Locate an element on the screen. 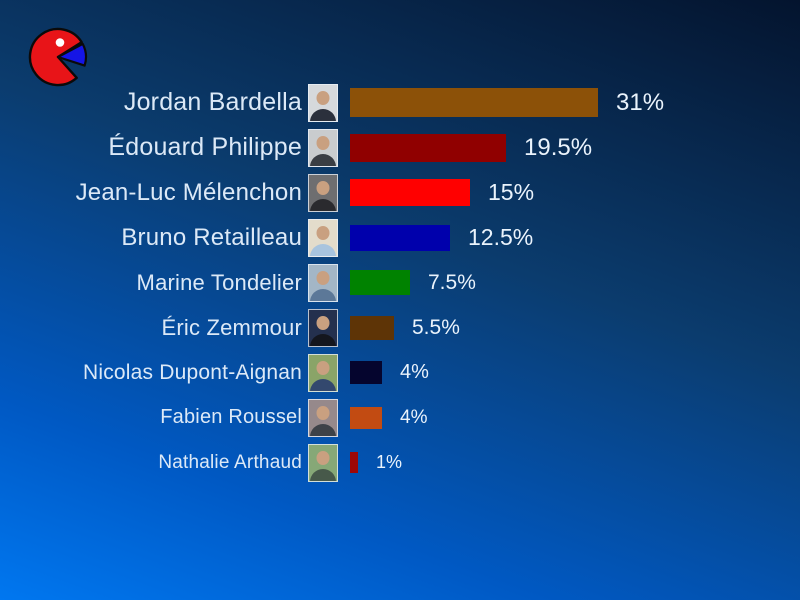 Image resolution: width=800 pixels, height=600 pixels. chart-row: Fabien Roussel 4% is located at coordinates (400, 417).